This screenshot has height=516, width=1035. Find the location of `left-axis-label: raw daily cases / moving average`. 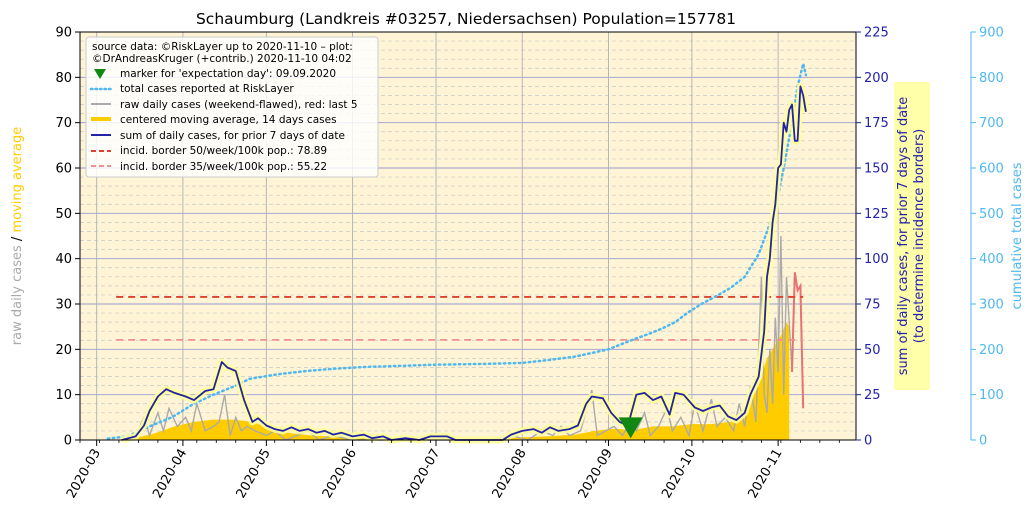

left-axis-label: raw daily cases / moving average is located at coordinates (17, 236).